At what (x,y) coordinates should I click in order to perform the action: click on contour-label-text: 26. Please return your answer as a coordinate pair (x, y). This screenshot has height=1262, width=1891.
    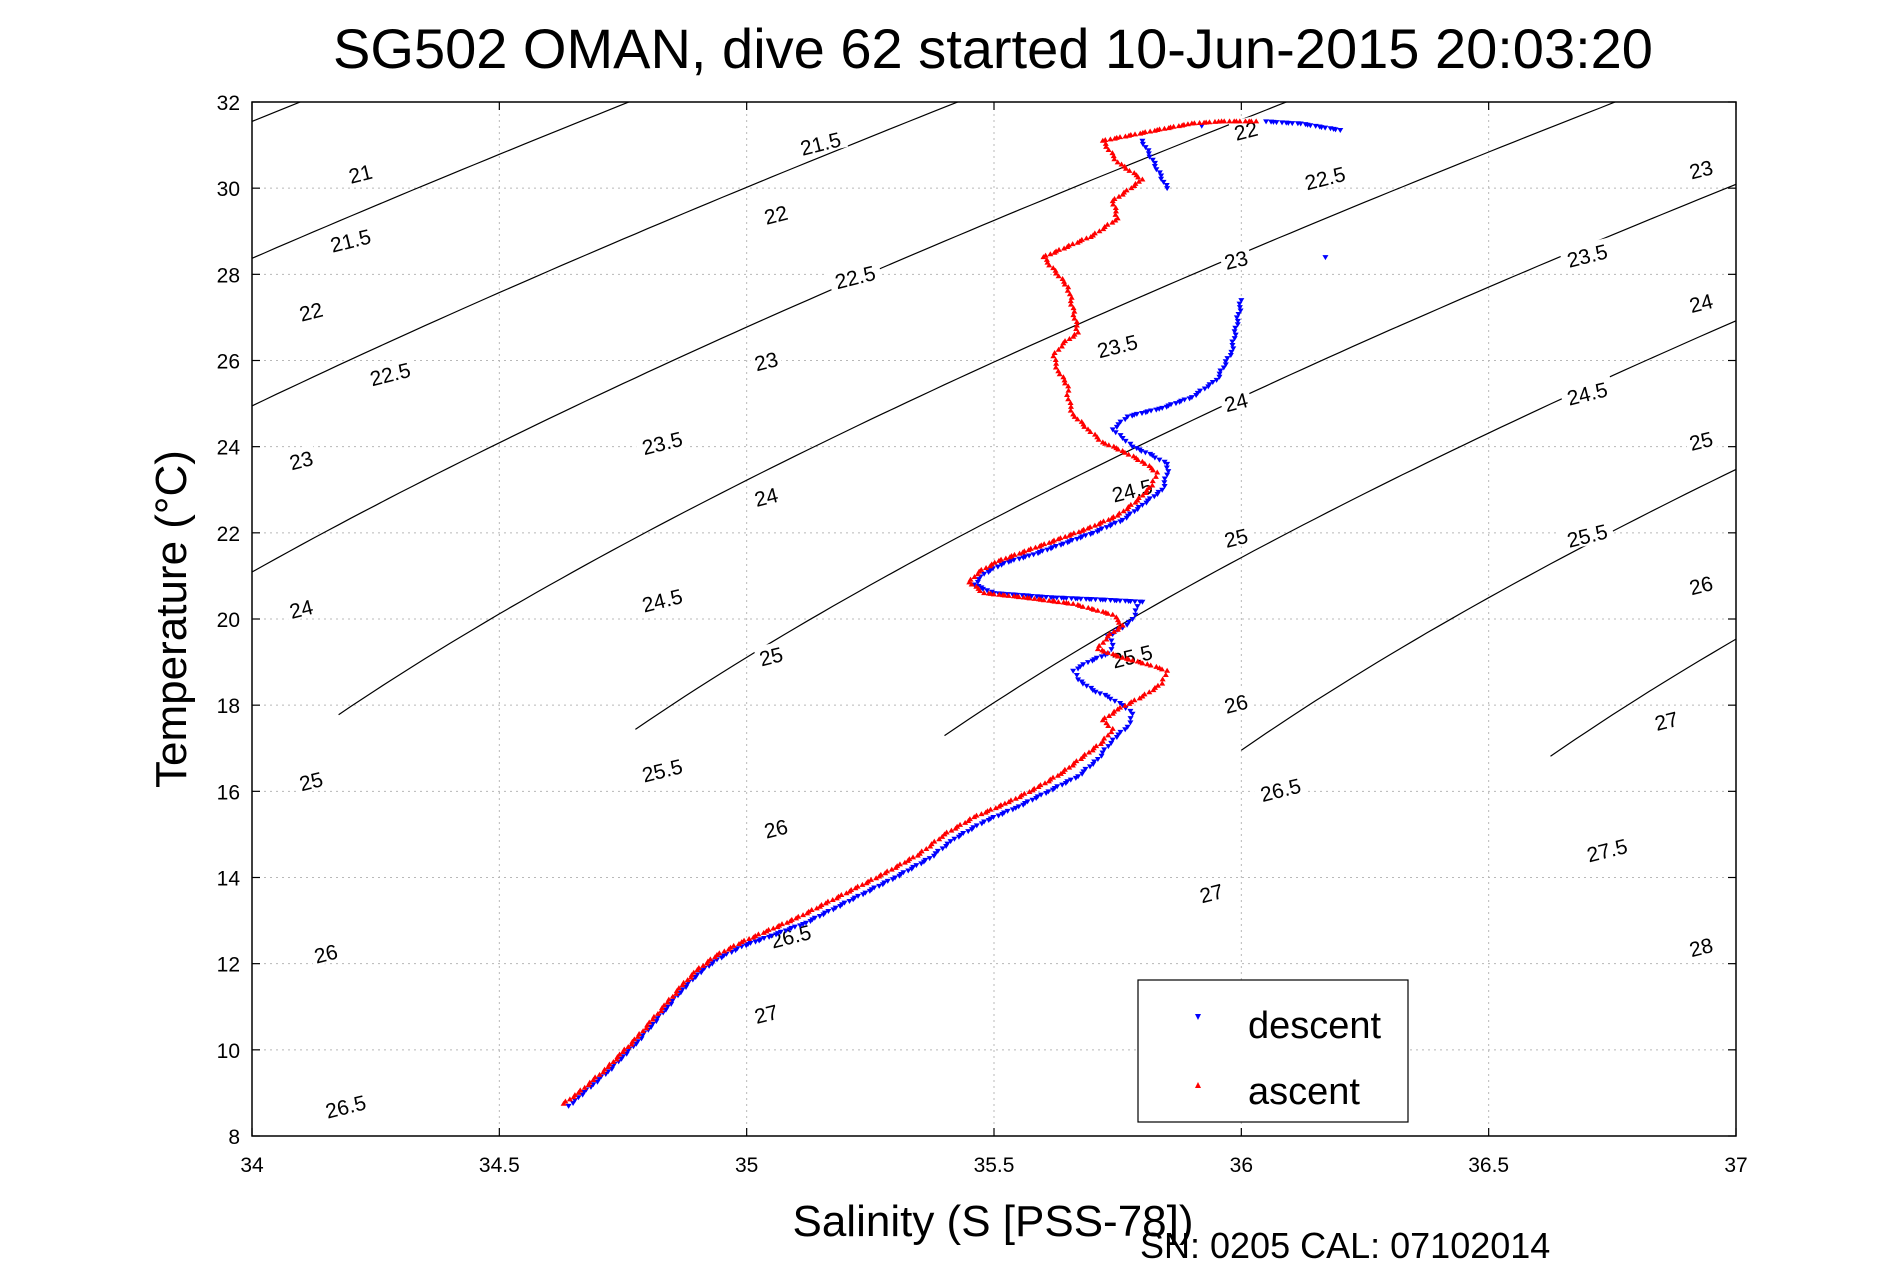
    Looking at the image, I should click on (1701, 586).